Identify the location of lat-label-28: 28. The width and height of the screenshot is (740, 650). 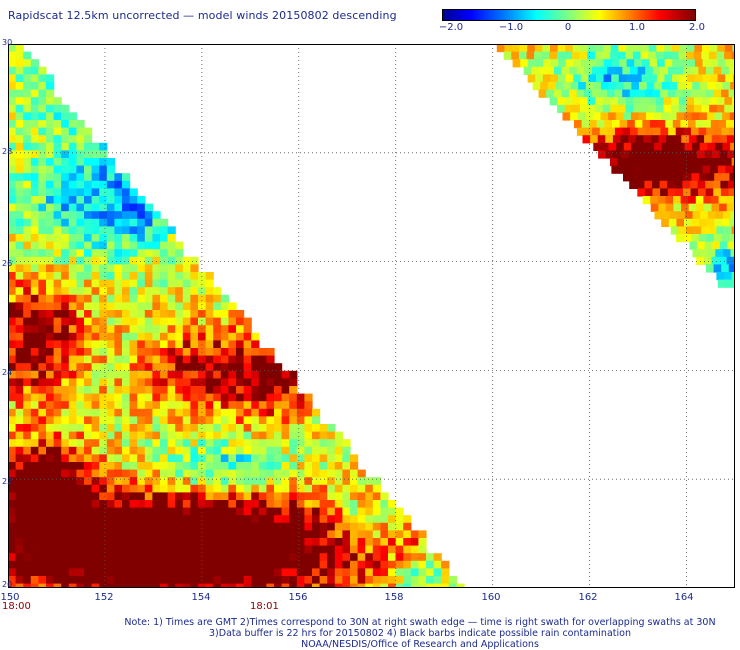
(7, 151).